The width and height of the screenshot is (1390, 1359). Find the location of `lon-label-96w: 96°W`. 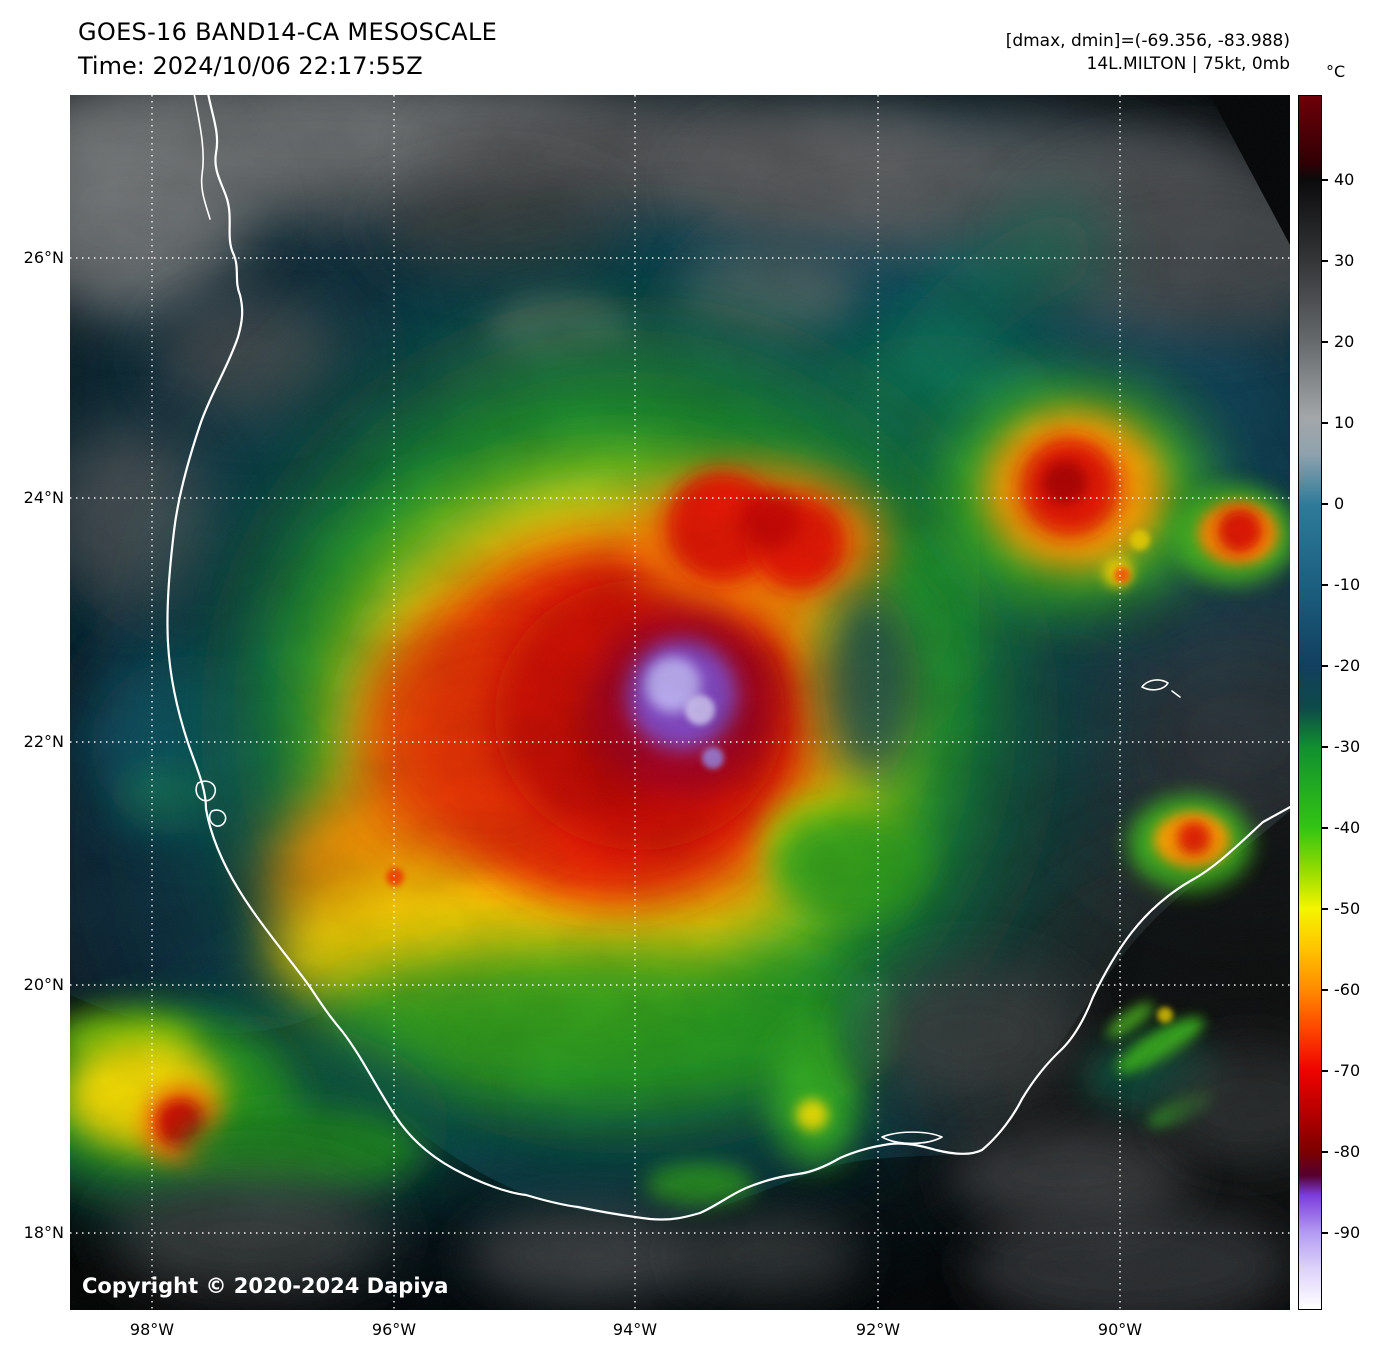

lon-label-96w: 96°W is located at coordinates (394, 1329).